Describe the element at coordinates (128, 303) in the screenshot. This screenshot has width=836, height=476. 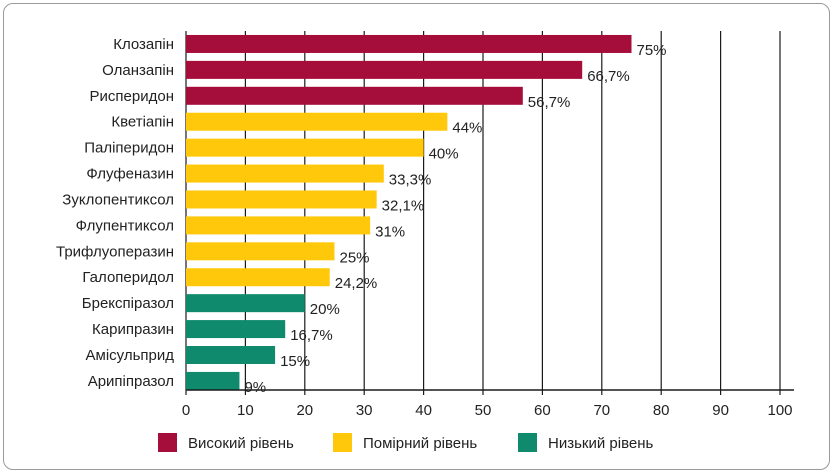
I see `category-label: Брекспіразол` at that location.